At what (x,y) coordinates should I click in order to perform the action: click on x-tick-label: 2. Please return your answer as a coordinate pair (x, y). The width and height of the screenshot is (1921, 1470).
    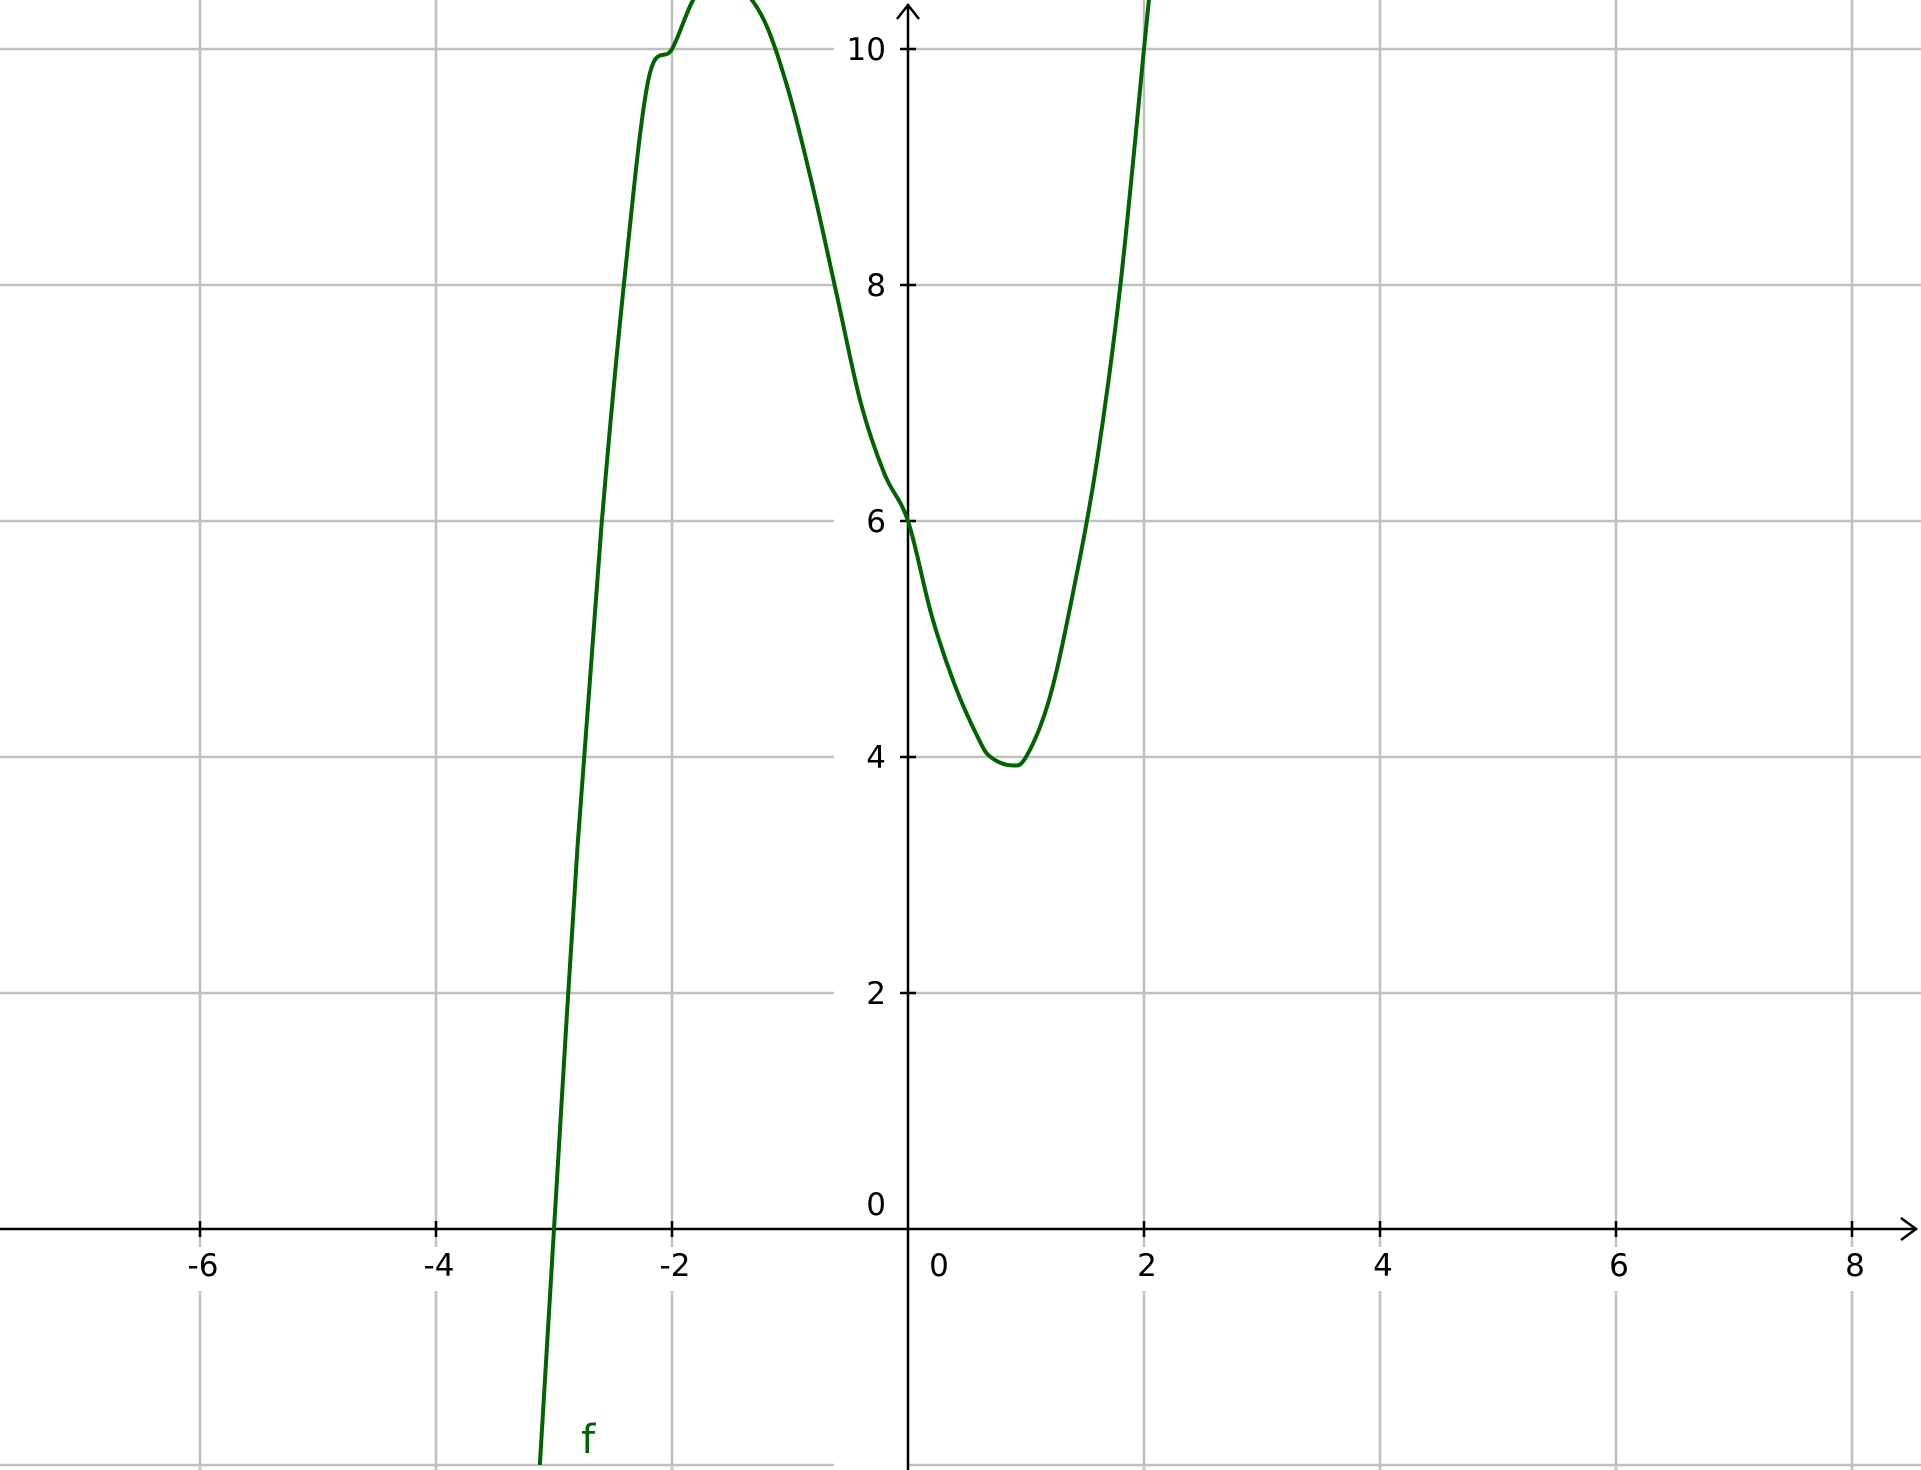
    Looking at the image, I should click on (1147, 1266).